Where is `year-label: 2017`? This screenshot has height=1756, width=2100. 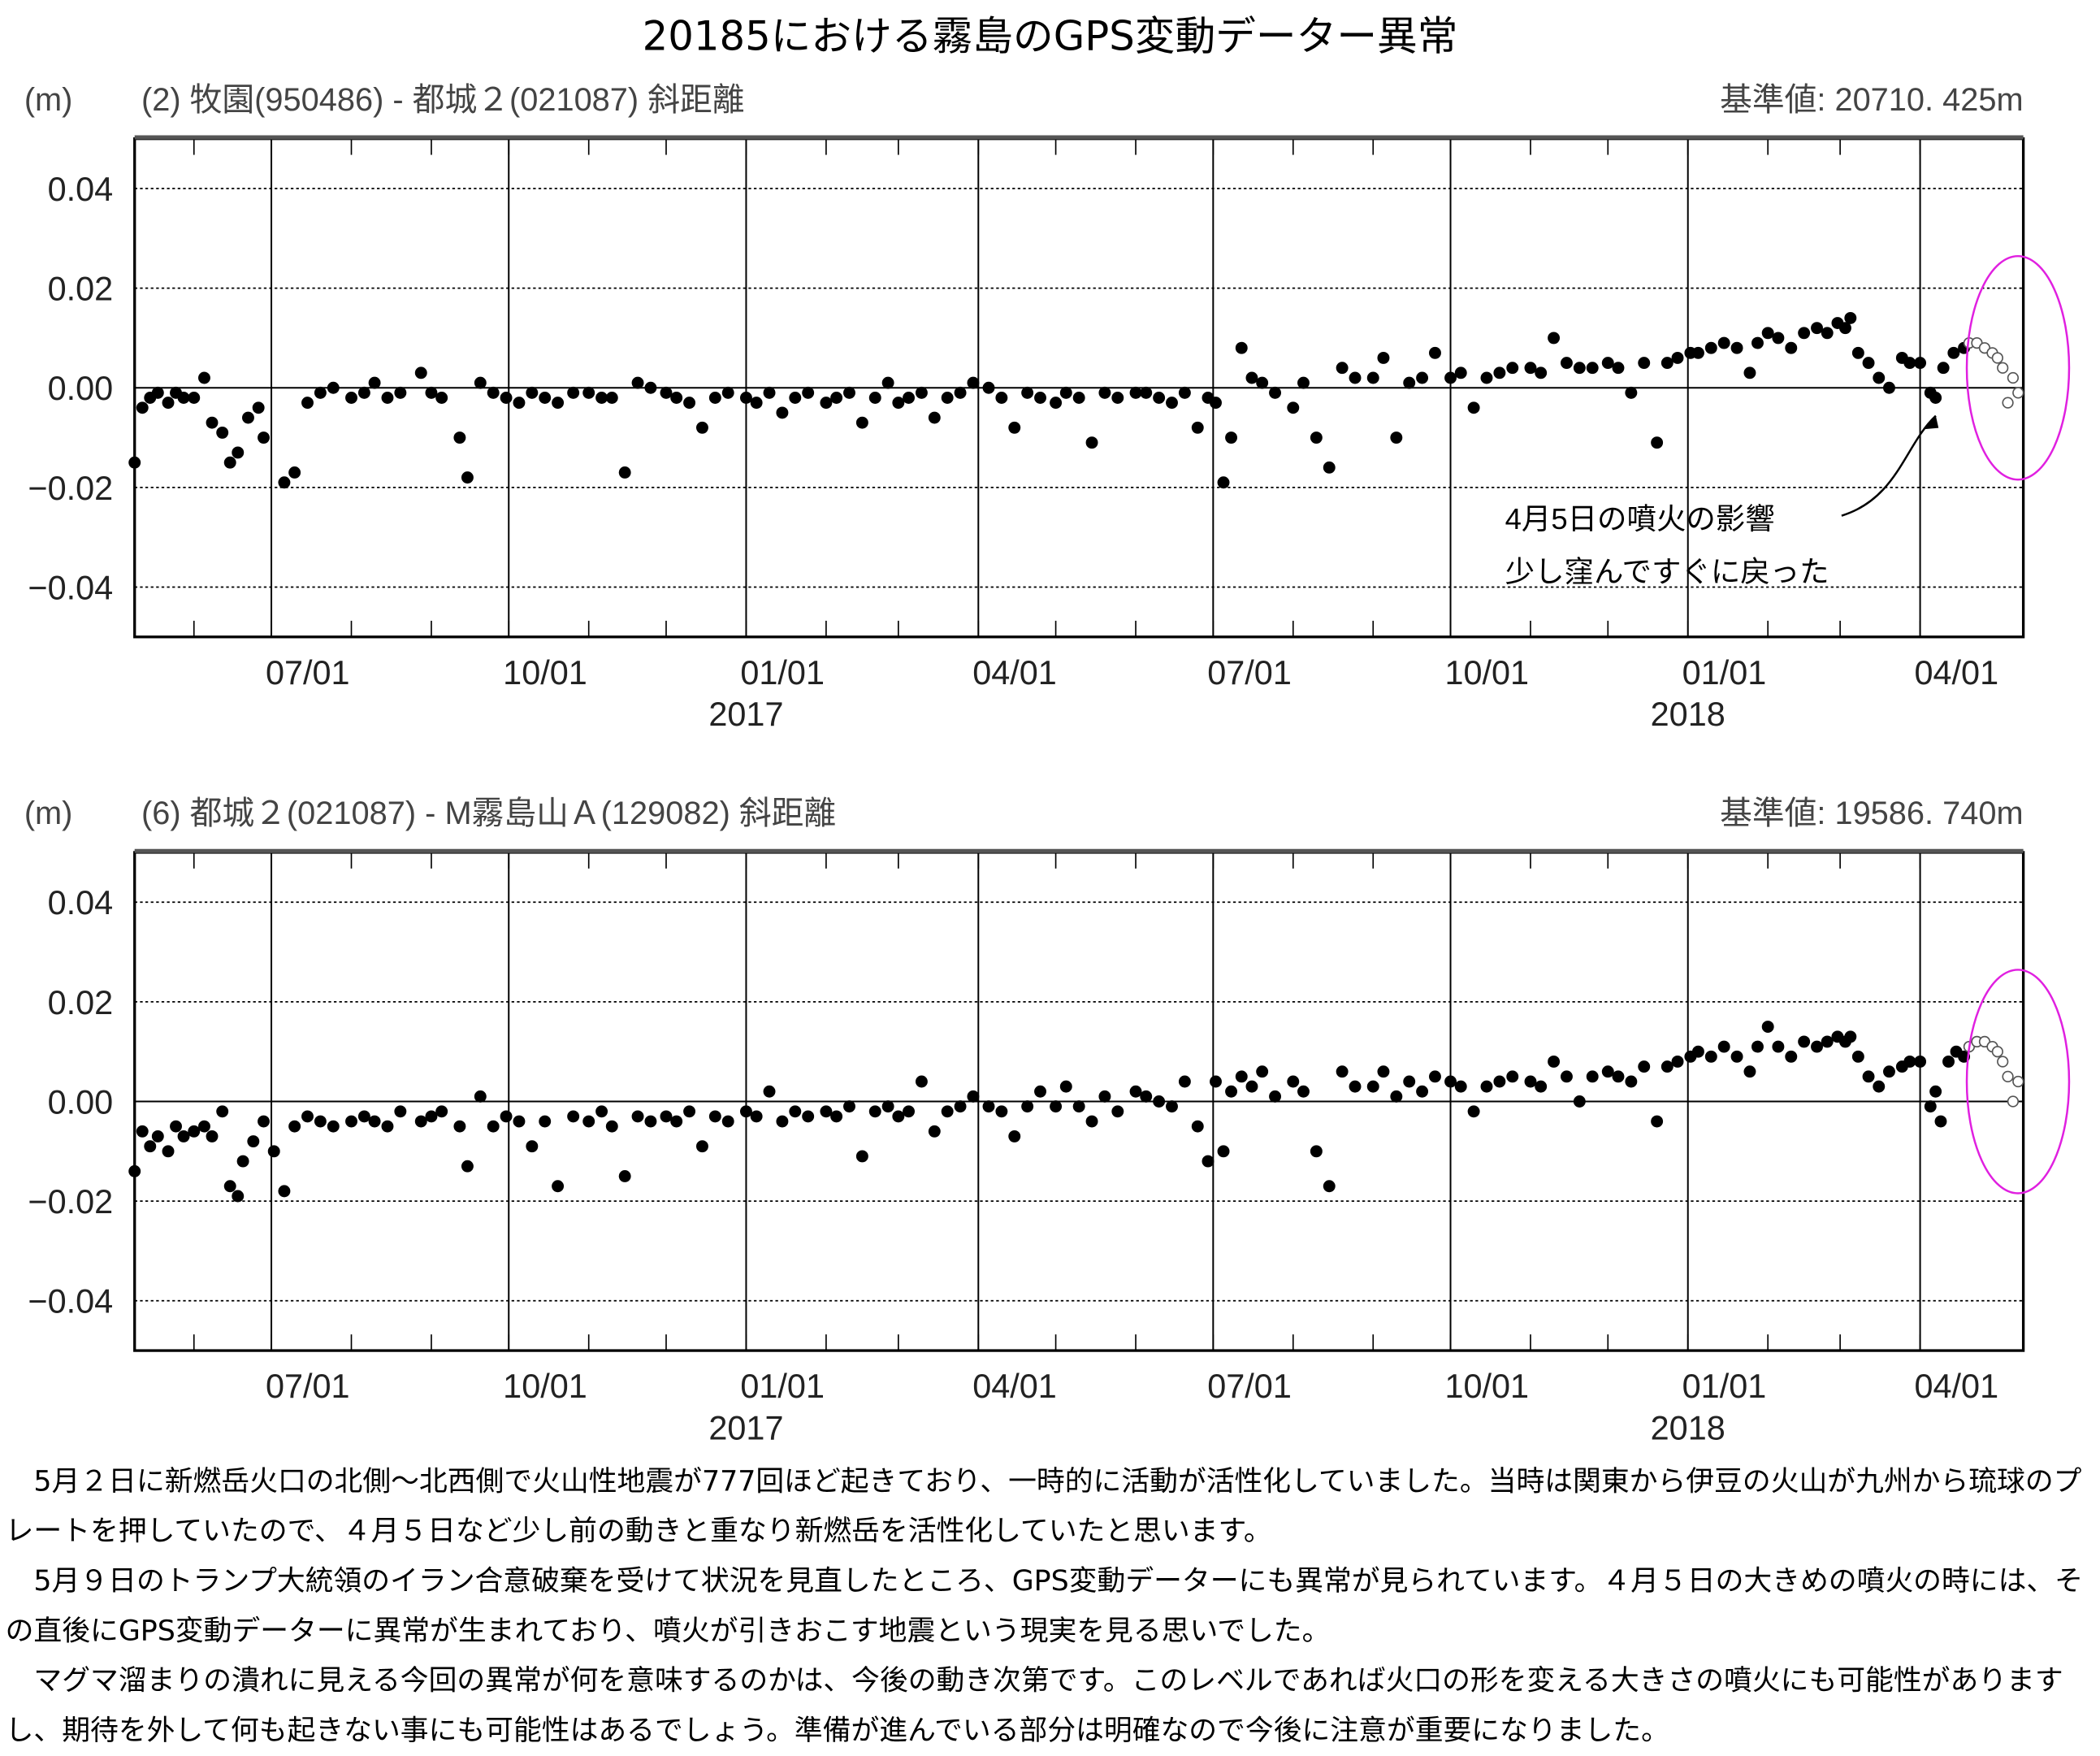 year-label: 2017 is located at coordinates (746, 715).